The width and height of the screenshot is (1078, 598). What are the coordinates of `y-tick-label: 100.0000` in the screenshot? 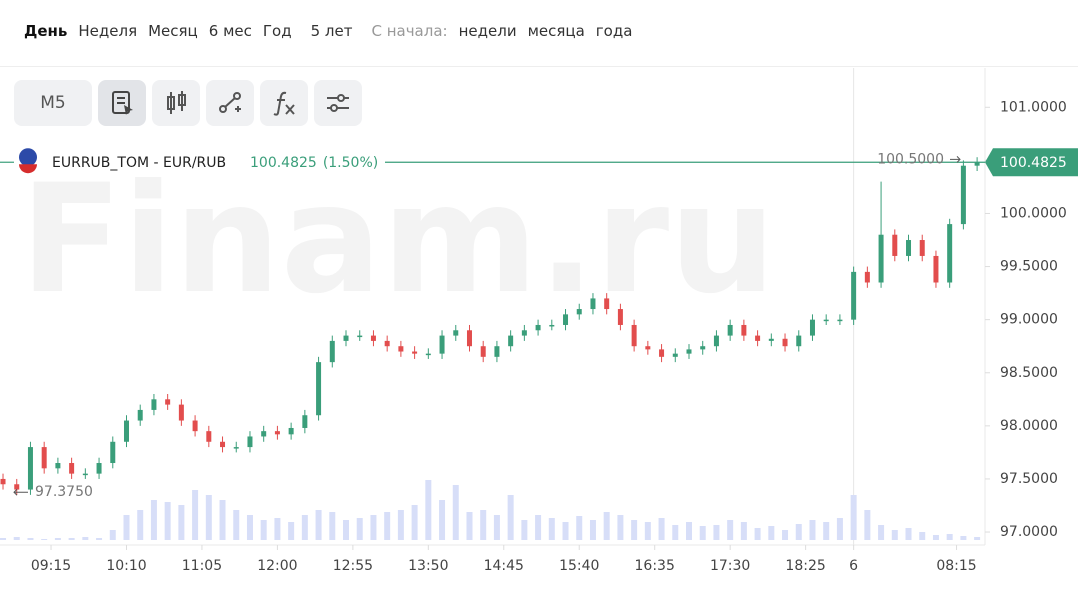 It's located at (1033, 213).